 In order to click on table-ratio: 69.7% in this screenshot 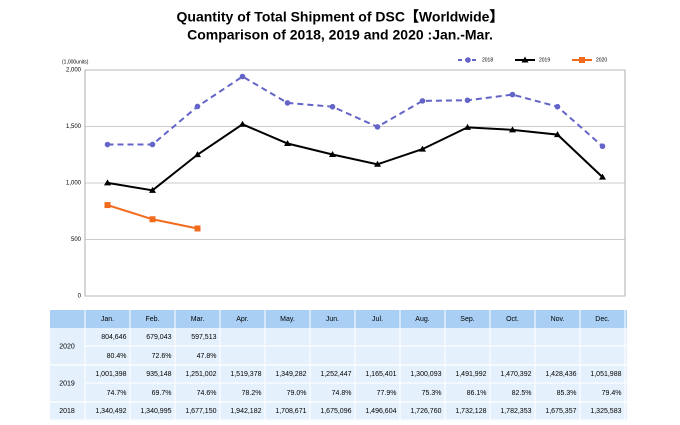, I will do `click(162, 393)`.